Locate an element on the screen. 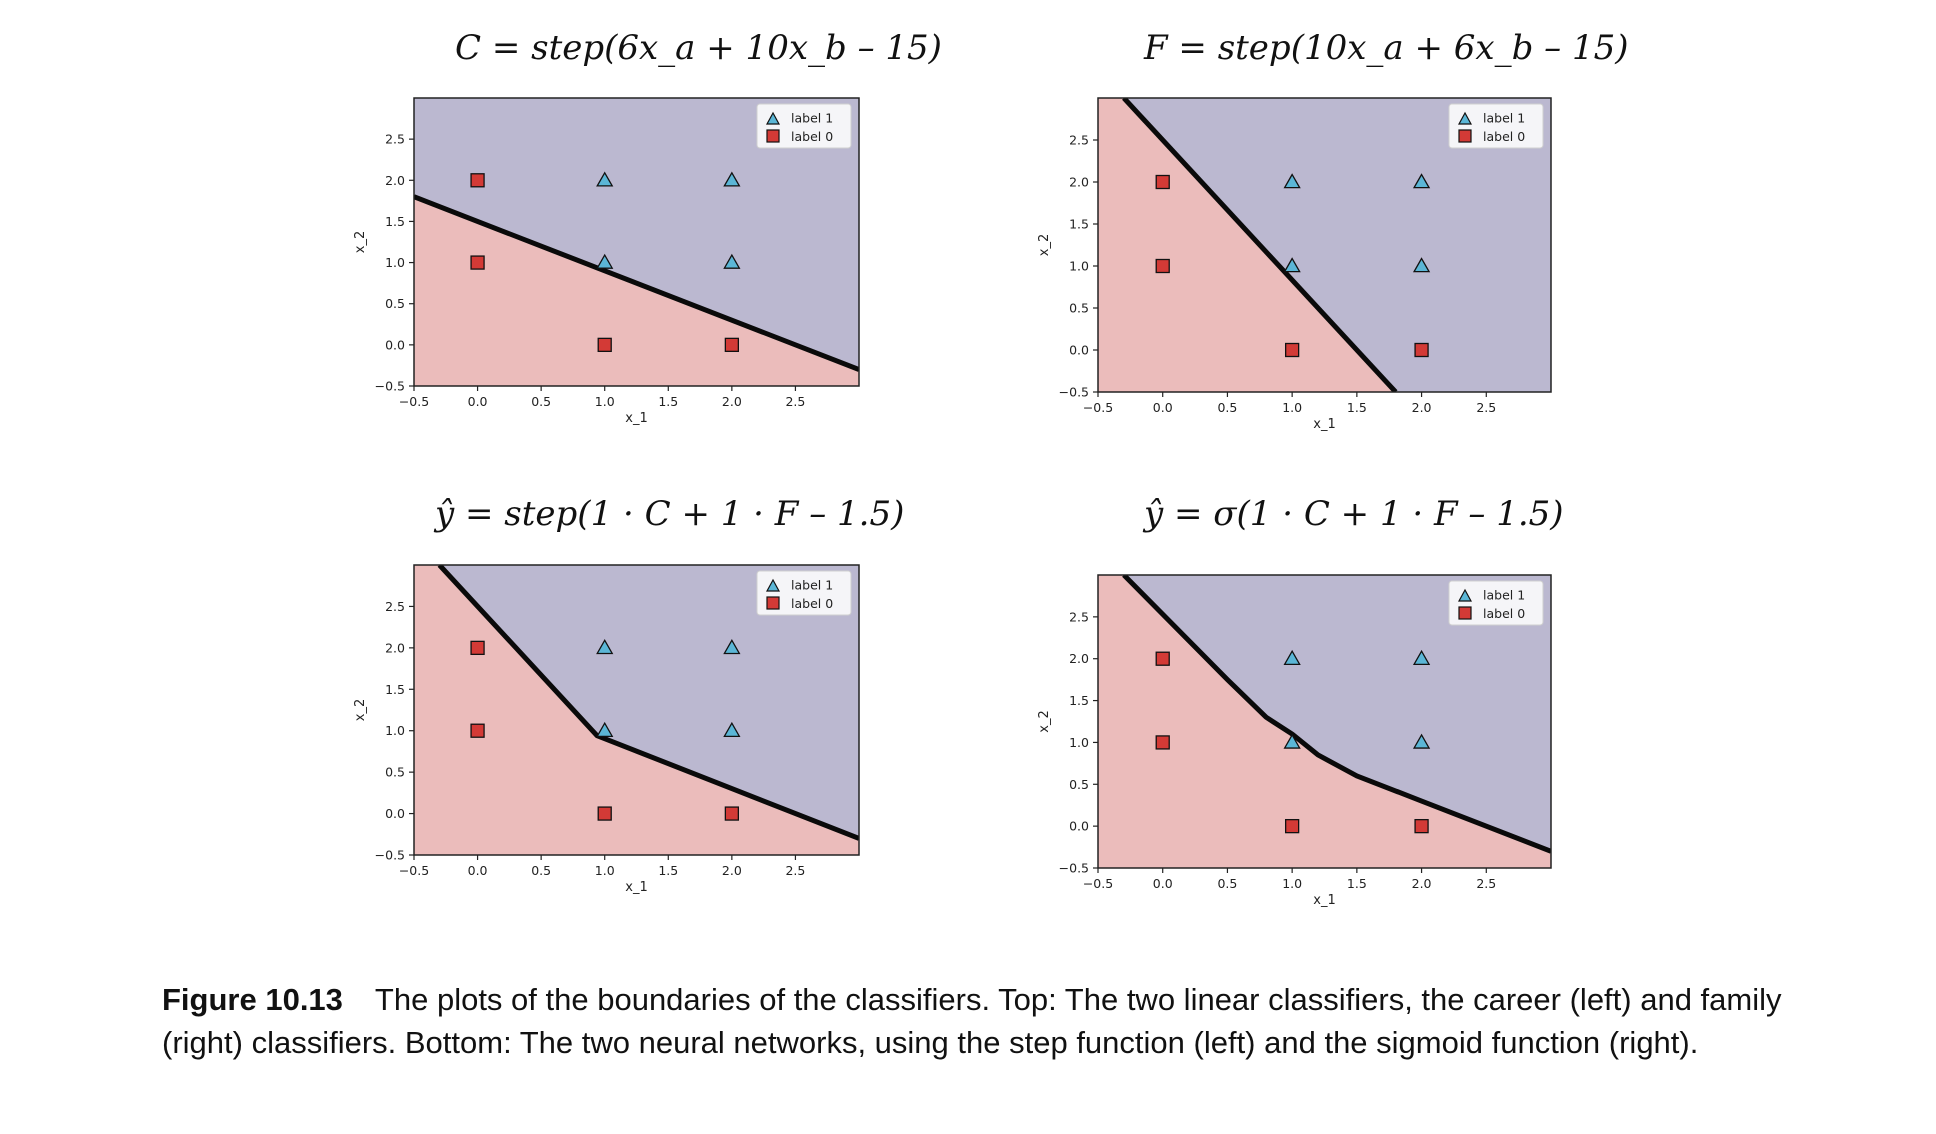  x-axis-label: x_1 is located at coordinates (636, 887).